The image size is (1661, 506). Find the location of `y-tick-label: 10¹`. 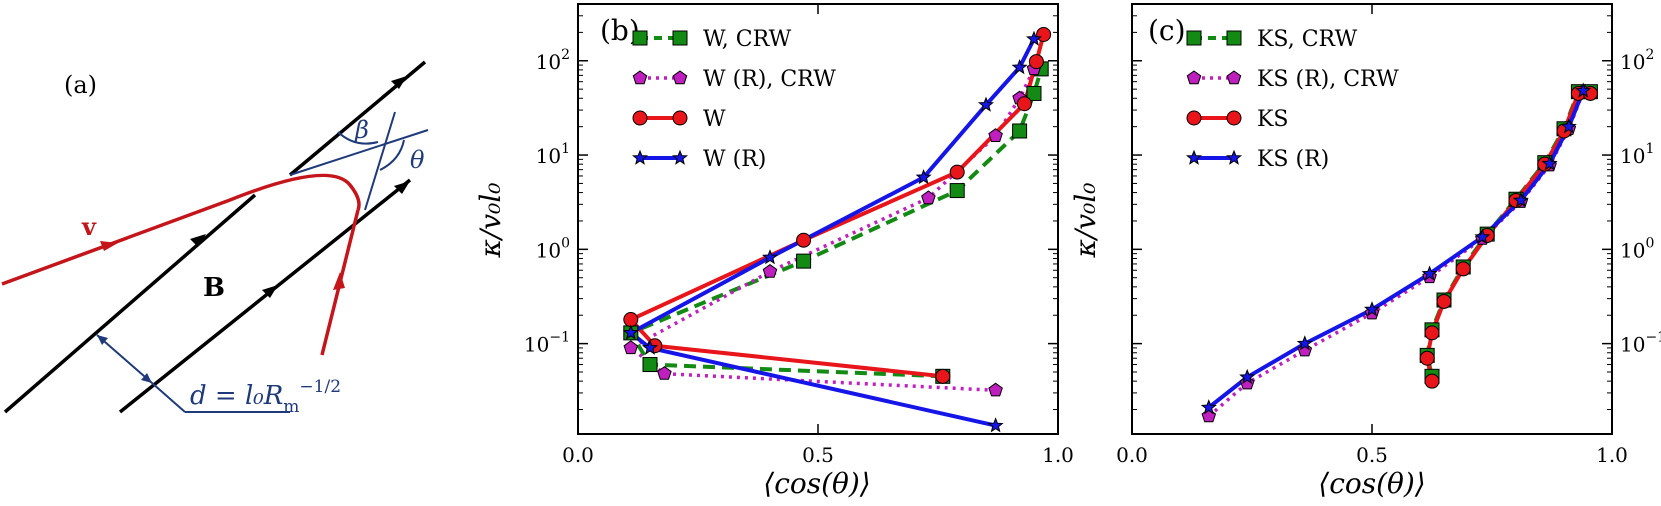

y-tick-label: 10¹ is located at coordinates (1637, 154).